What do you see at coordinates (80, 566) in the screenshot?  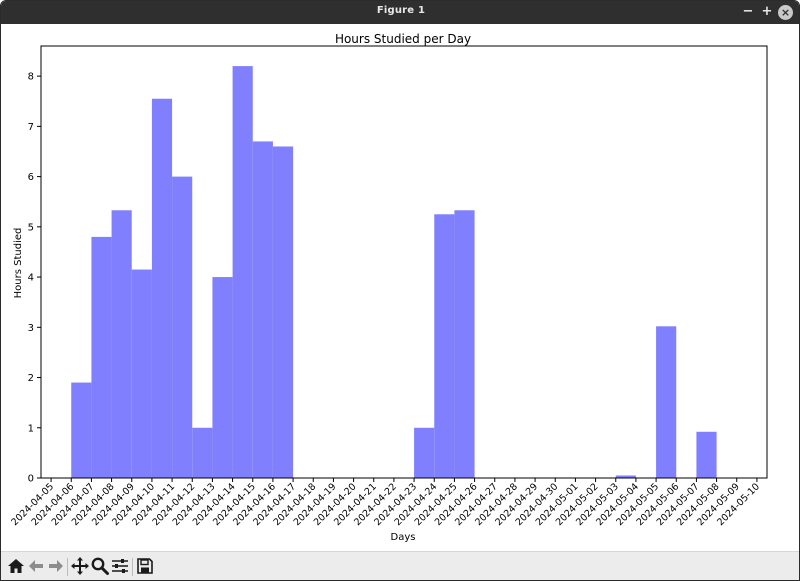 I see `pan-icon` at bounding box center [80, 566].